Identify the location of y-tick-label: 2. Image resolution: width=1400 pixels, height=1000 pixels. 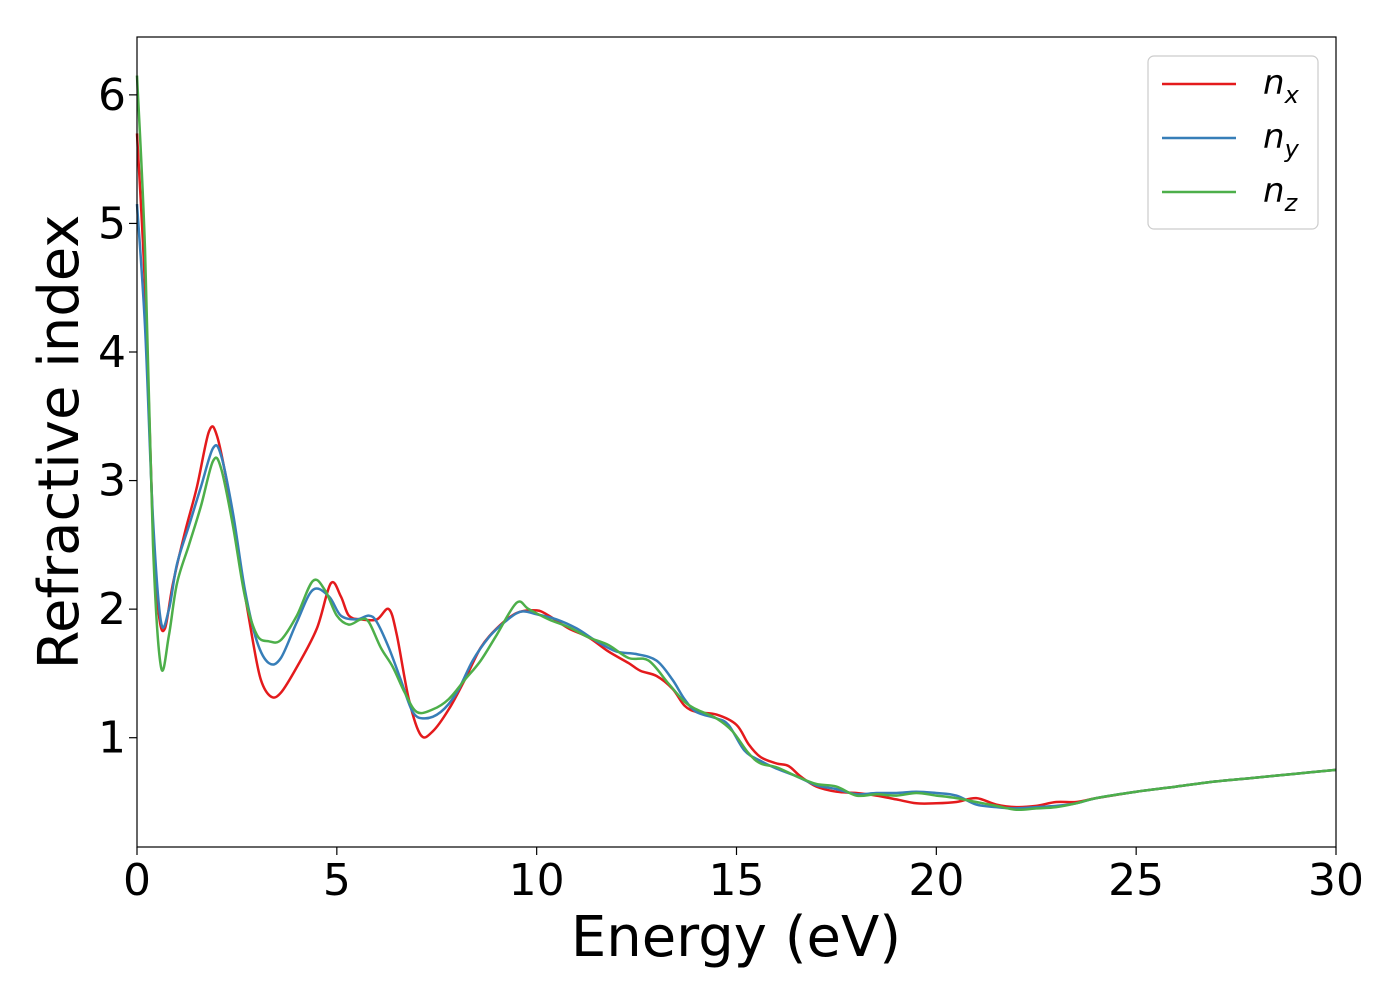
(112, 609).